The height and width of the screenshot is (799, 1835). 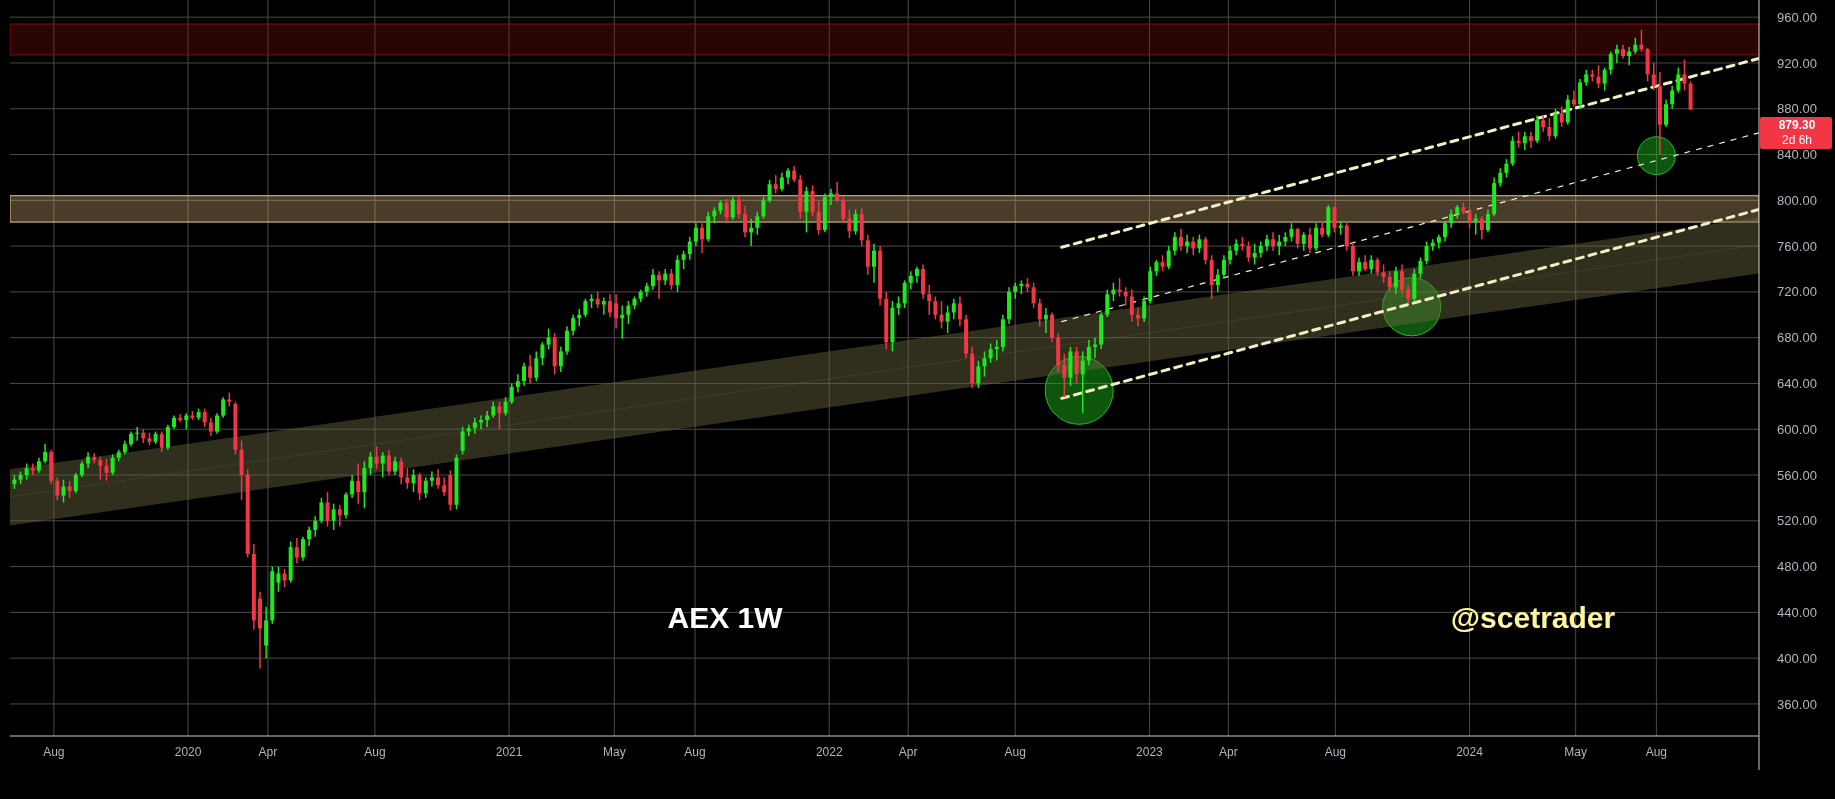 I want to click on y-tick-label: 840.00, so click(x=1797, y=155).